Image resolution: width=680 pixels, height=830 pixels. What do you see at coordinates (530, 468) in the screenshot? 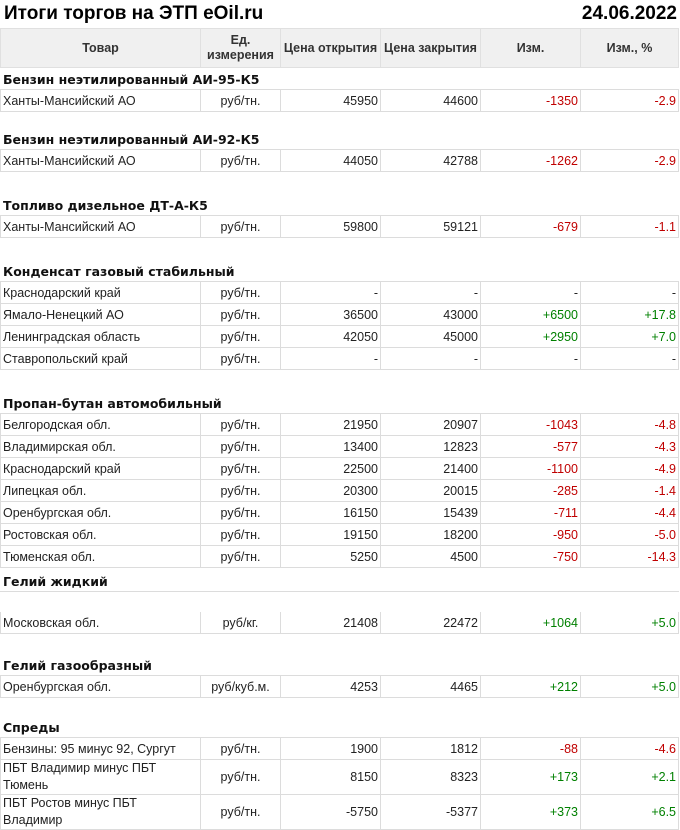
I see `change-cell: -1100` at bounding box center [530, 468].